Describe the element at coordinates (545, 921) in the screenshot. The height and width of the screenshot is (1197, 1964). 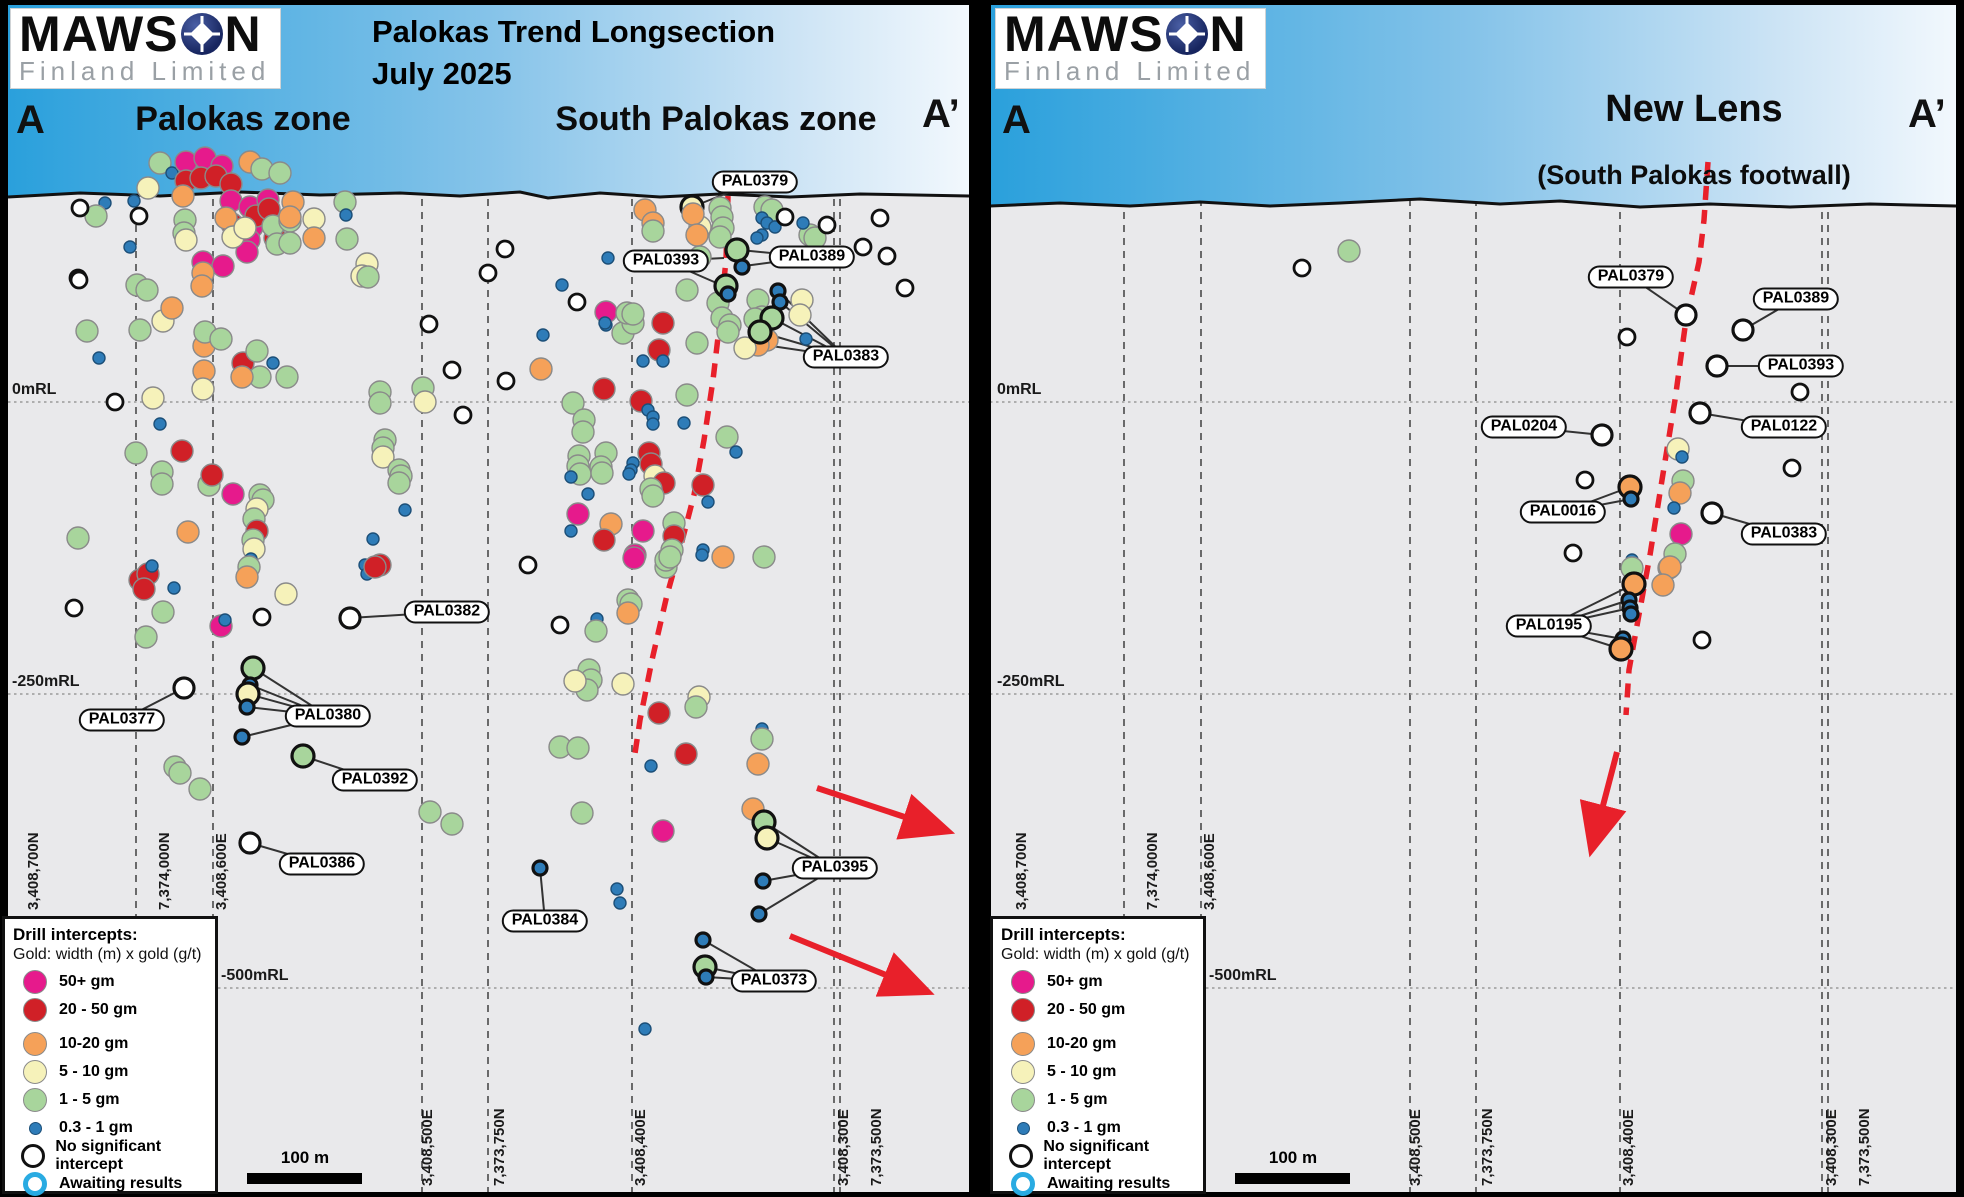
I see `hole-label-pal0384-left: PAL0384` at that location.